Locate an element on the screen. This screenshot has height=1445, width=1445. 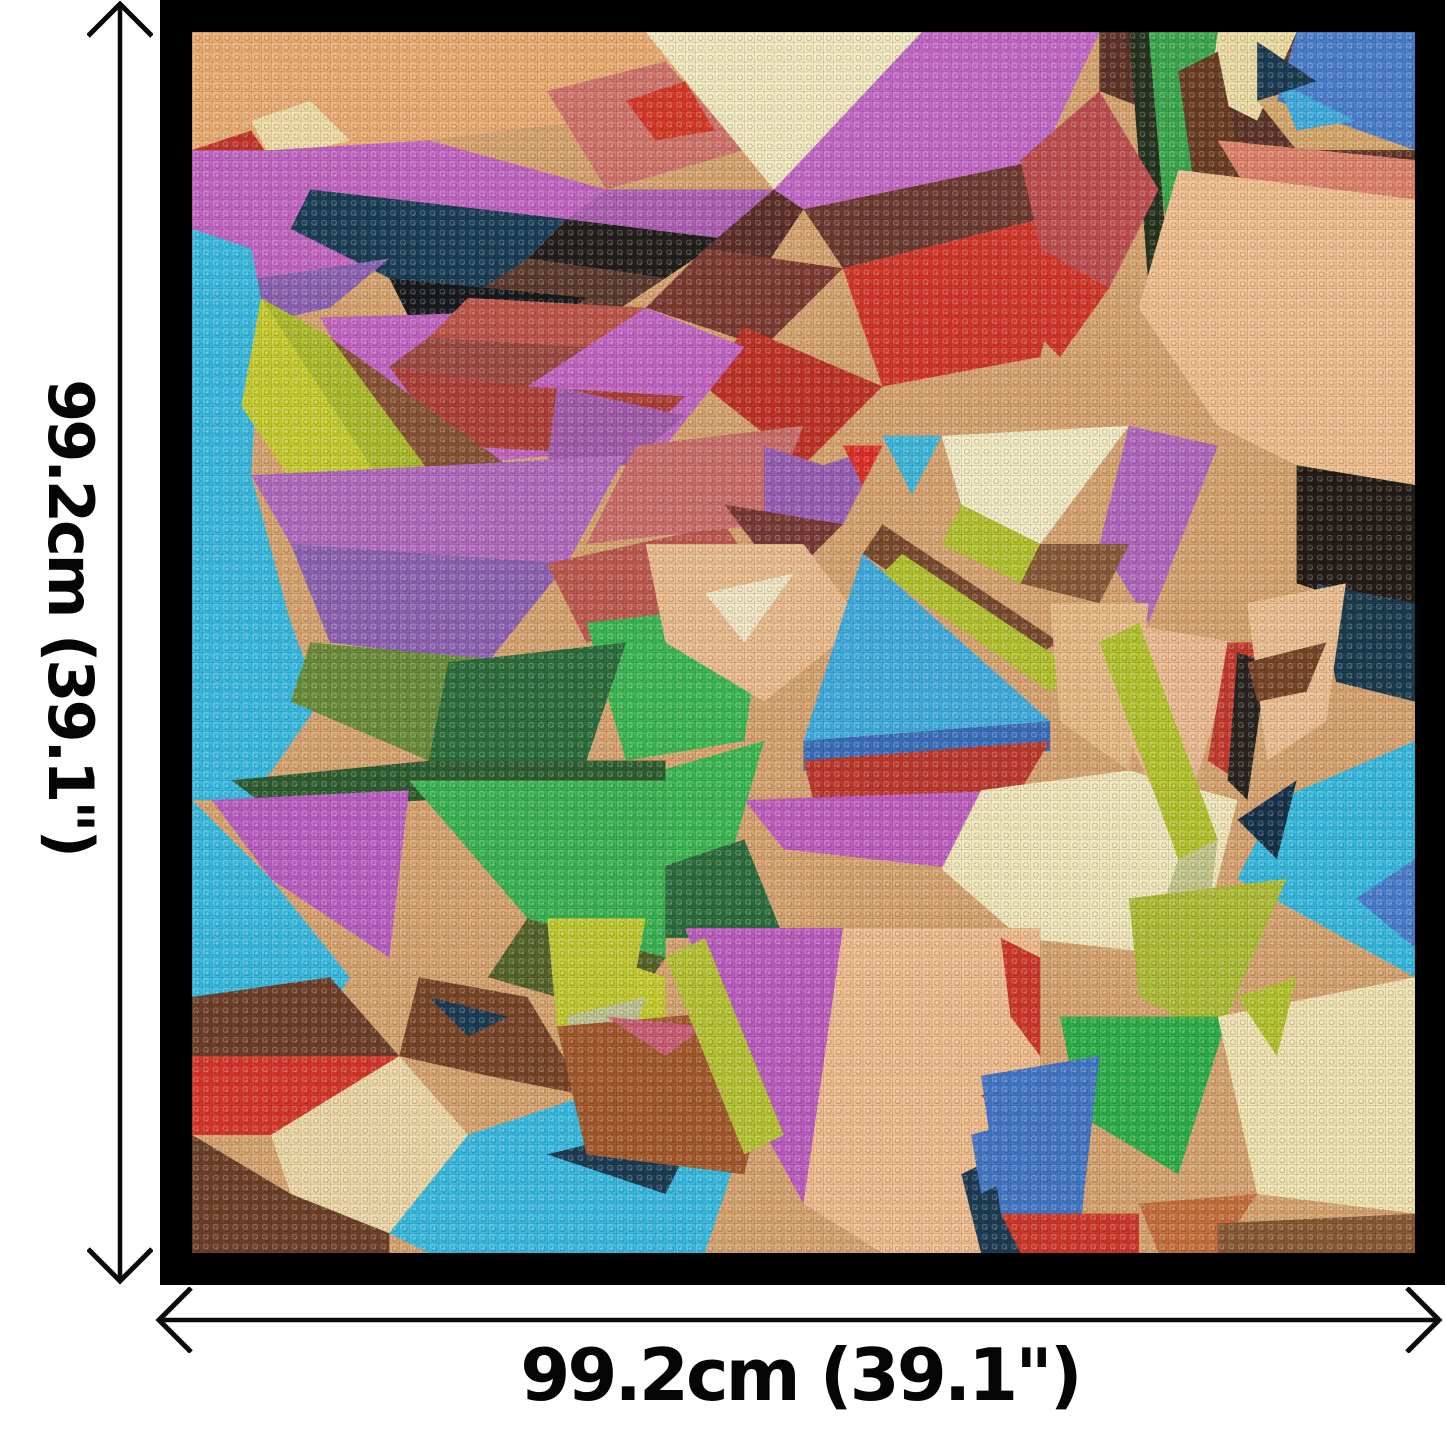
height-dimension-arrow is located at coordinates (120, 642).